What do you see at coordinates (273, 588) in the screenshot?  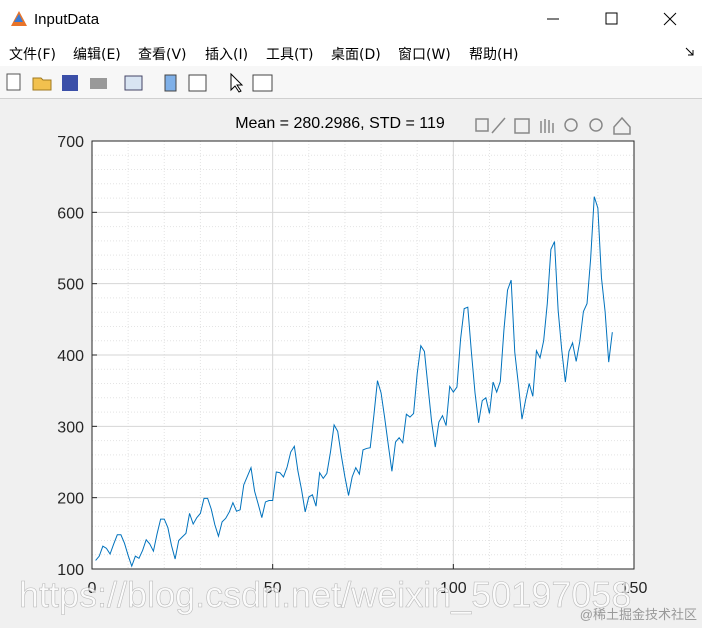 I see `x-tick-label: 50` at bounding box center [273, 588].